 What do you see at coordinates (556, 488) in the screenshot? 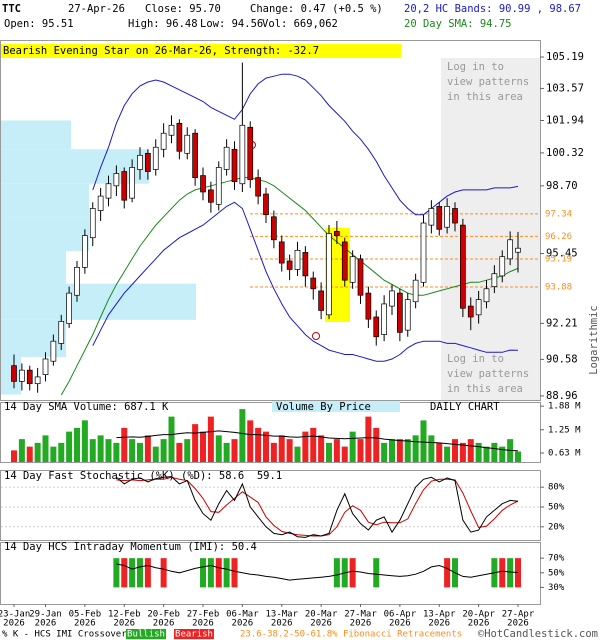
I see `y-tick-label: 80%` at bounding box center [556, 488].